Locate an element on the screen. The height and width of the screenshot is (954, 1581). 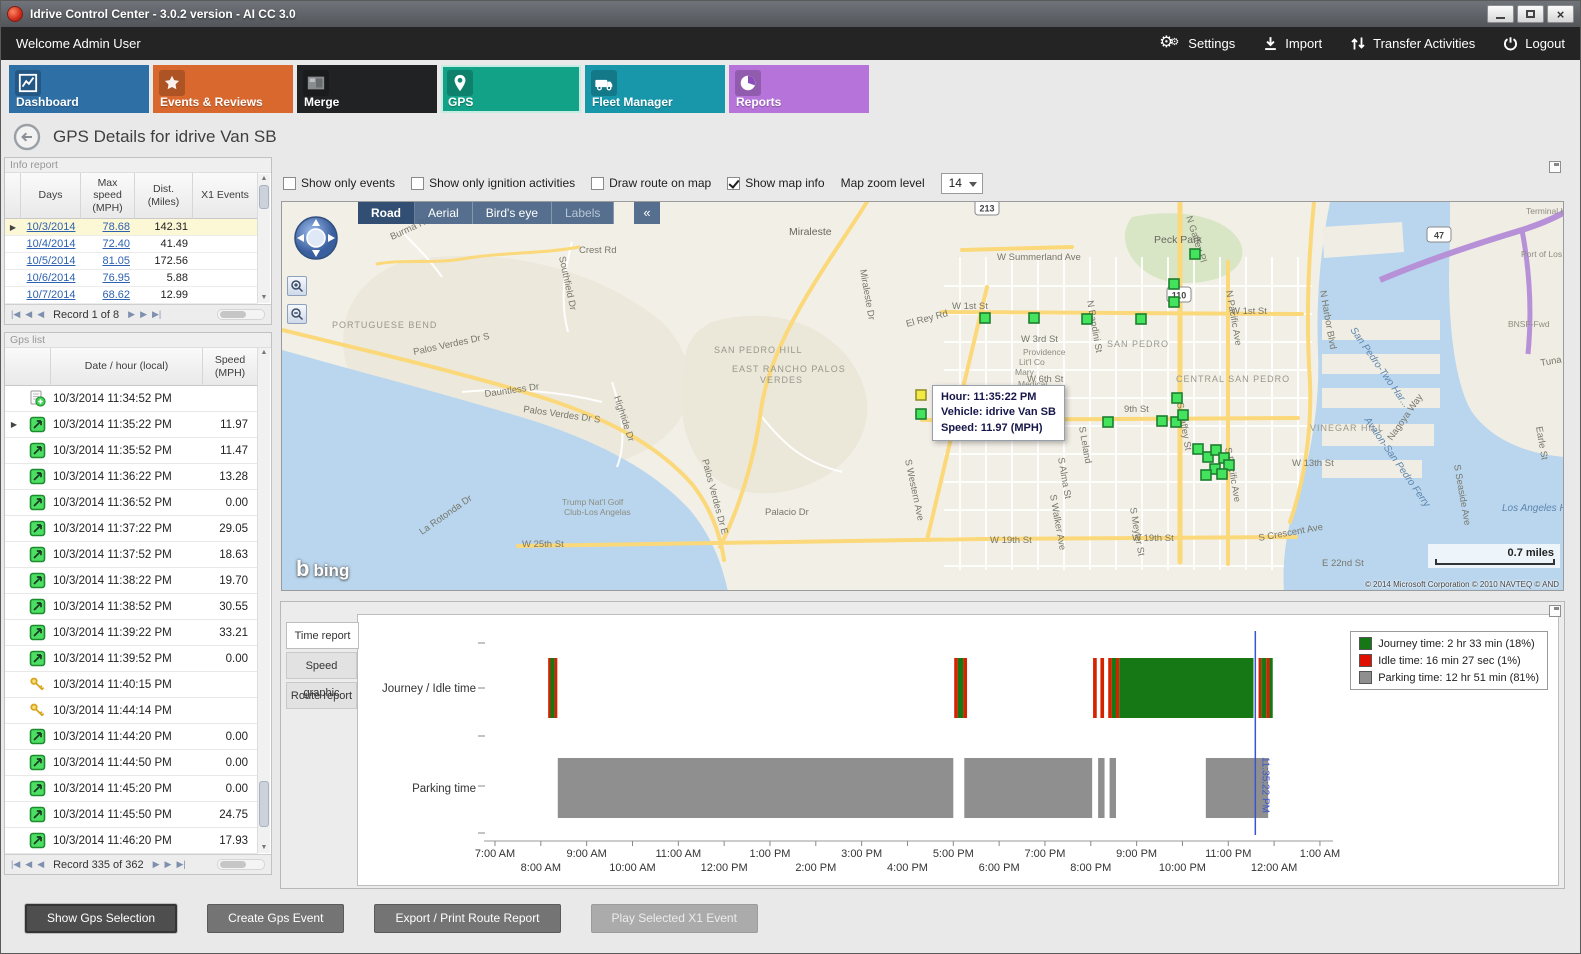
list-item: 10/3/2014 11:44:20 PM 0.00 is located at coordinates (131, 737).